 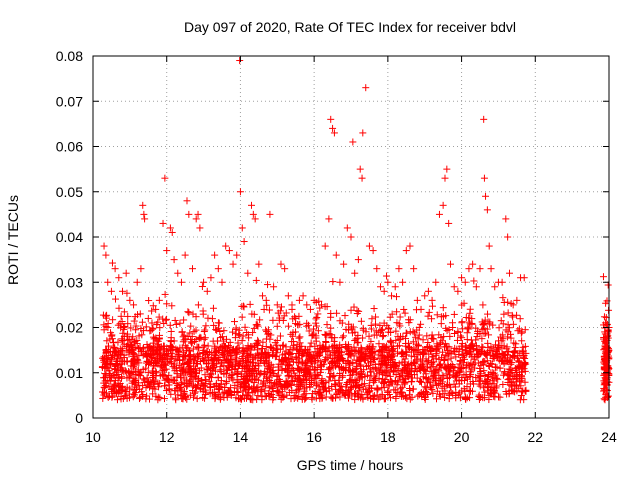 What do you see at coordinates (535, 437) in the screenshot?
I see `x-tick-label: 22` at bounding box center [535, 437].